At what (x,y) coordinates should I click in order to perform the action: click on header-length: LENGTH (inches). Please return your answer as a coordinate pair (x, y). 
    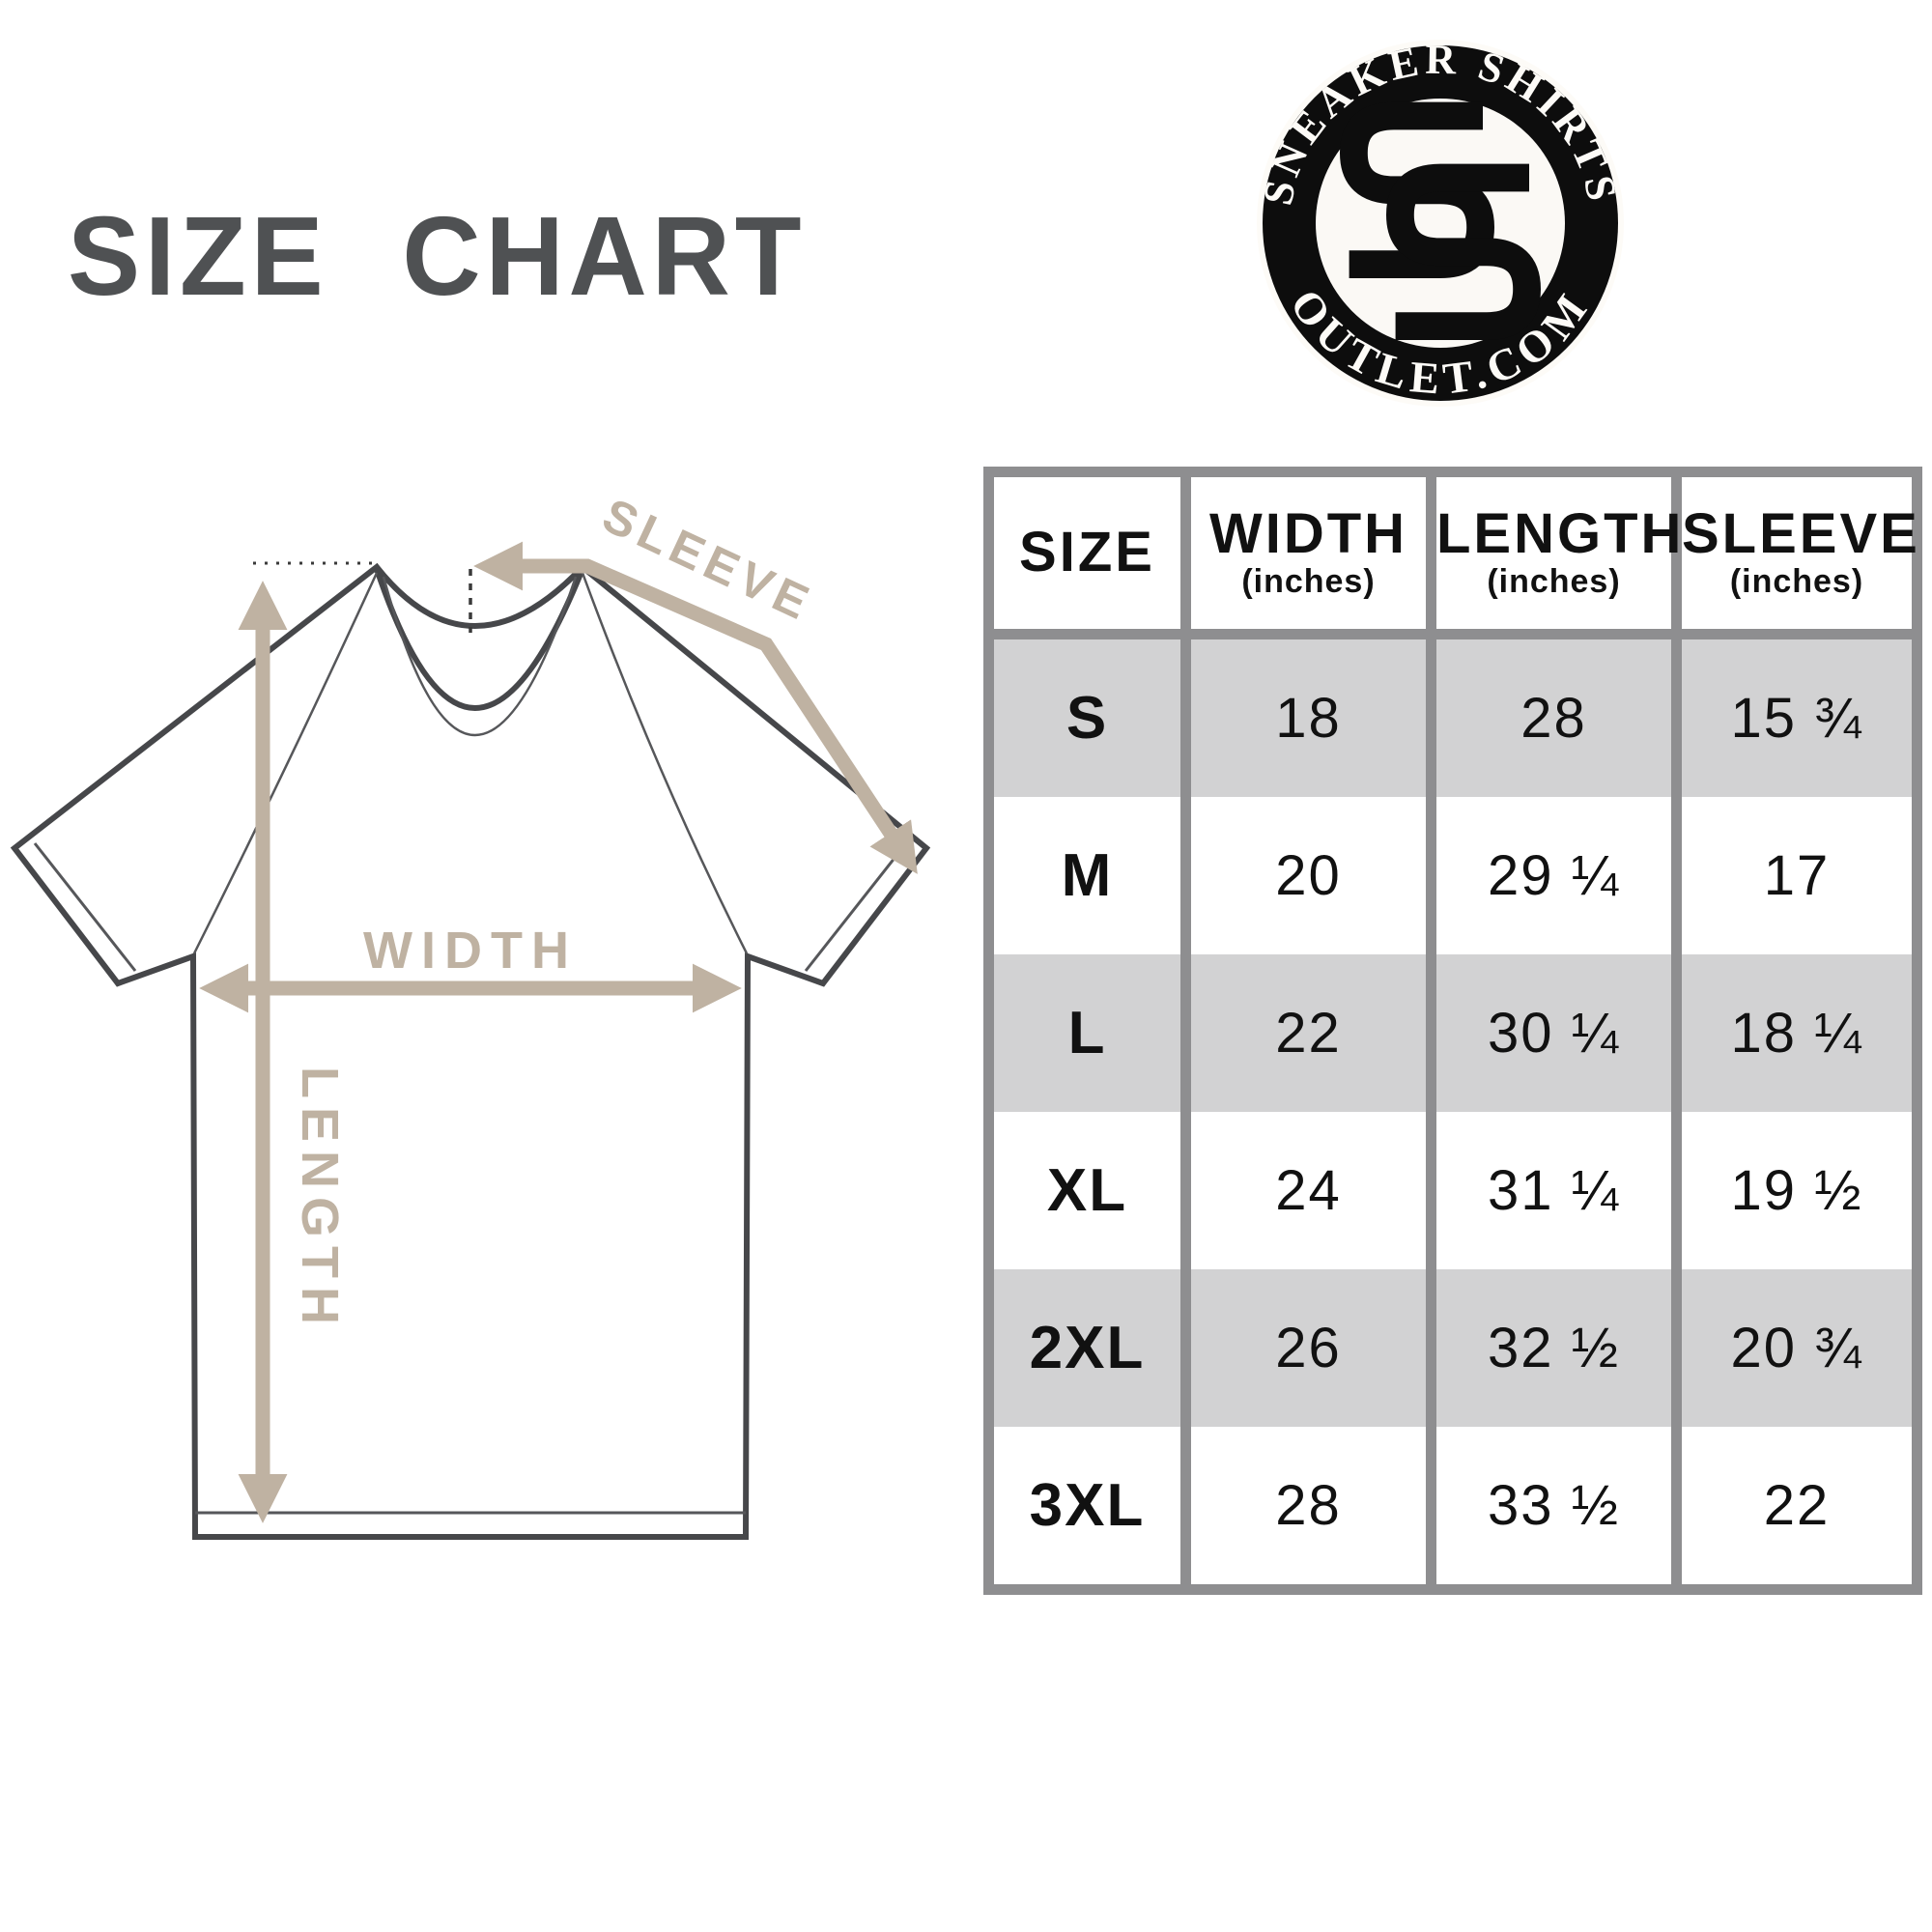
    Looking at the image, I should click on (1553, 558).